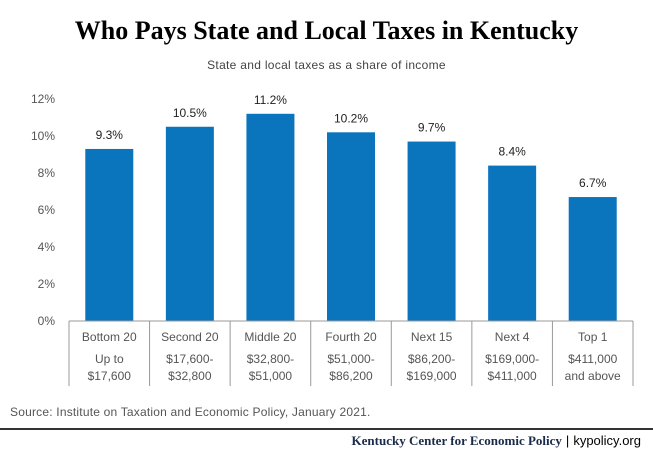 The height and width of the screenshot is (461, 653). What do you see at coordinates (593, 337) in the screenshot?
I see `x-tick-label: Top 1` at bounding box center [593, 337].